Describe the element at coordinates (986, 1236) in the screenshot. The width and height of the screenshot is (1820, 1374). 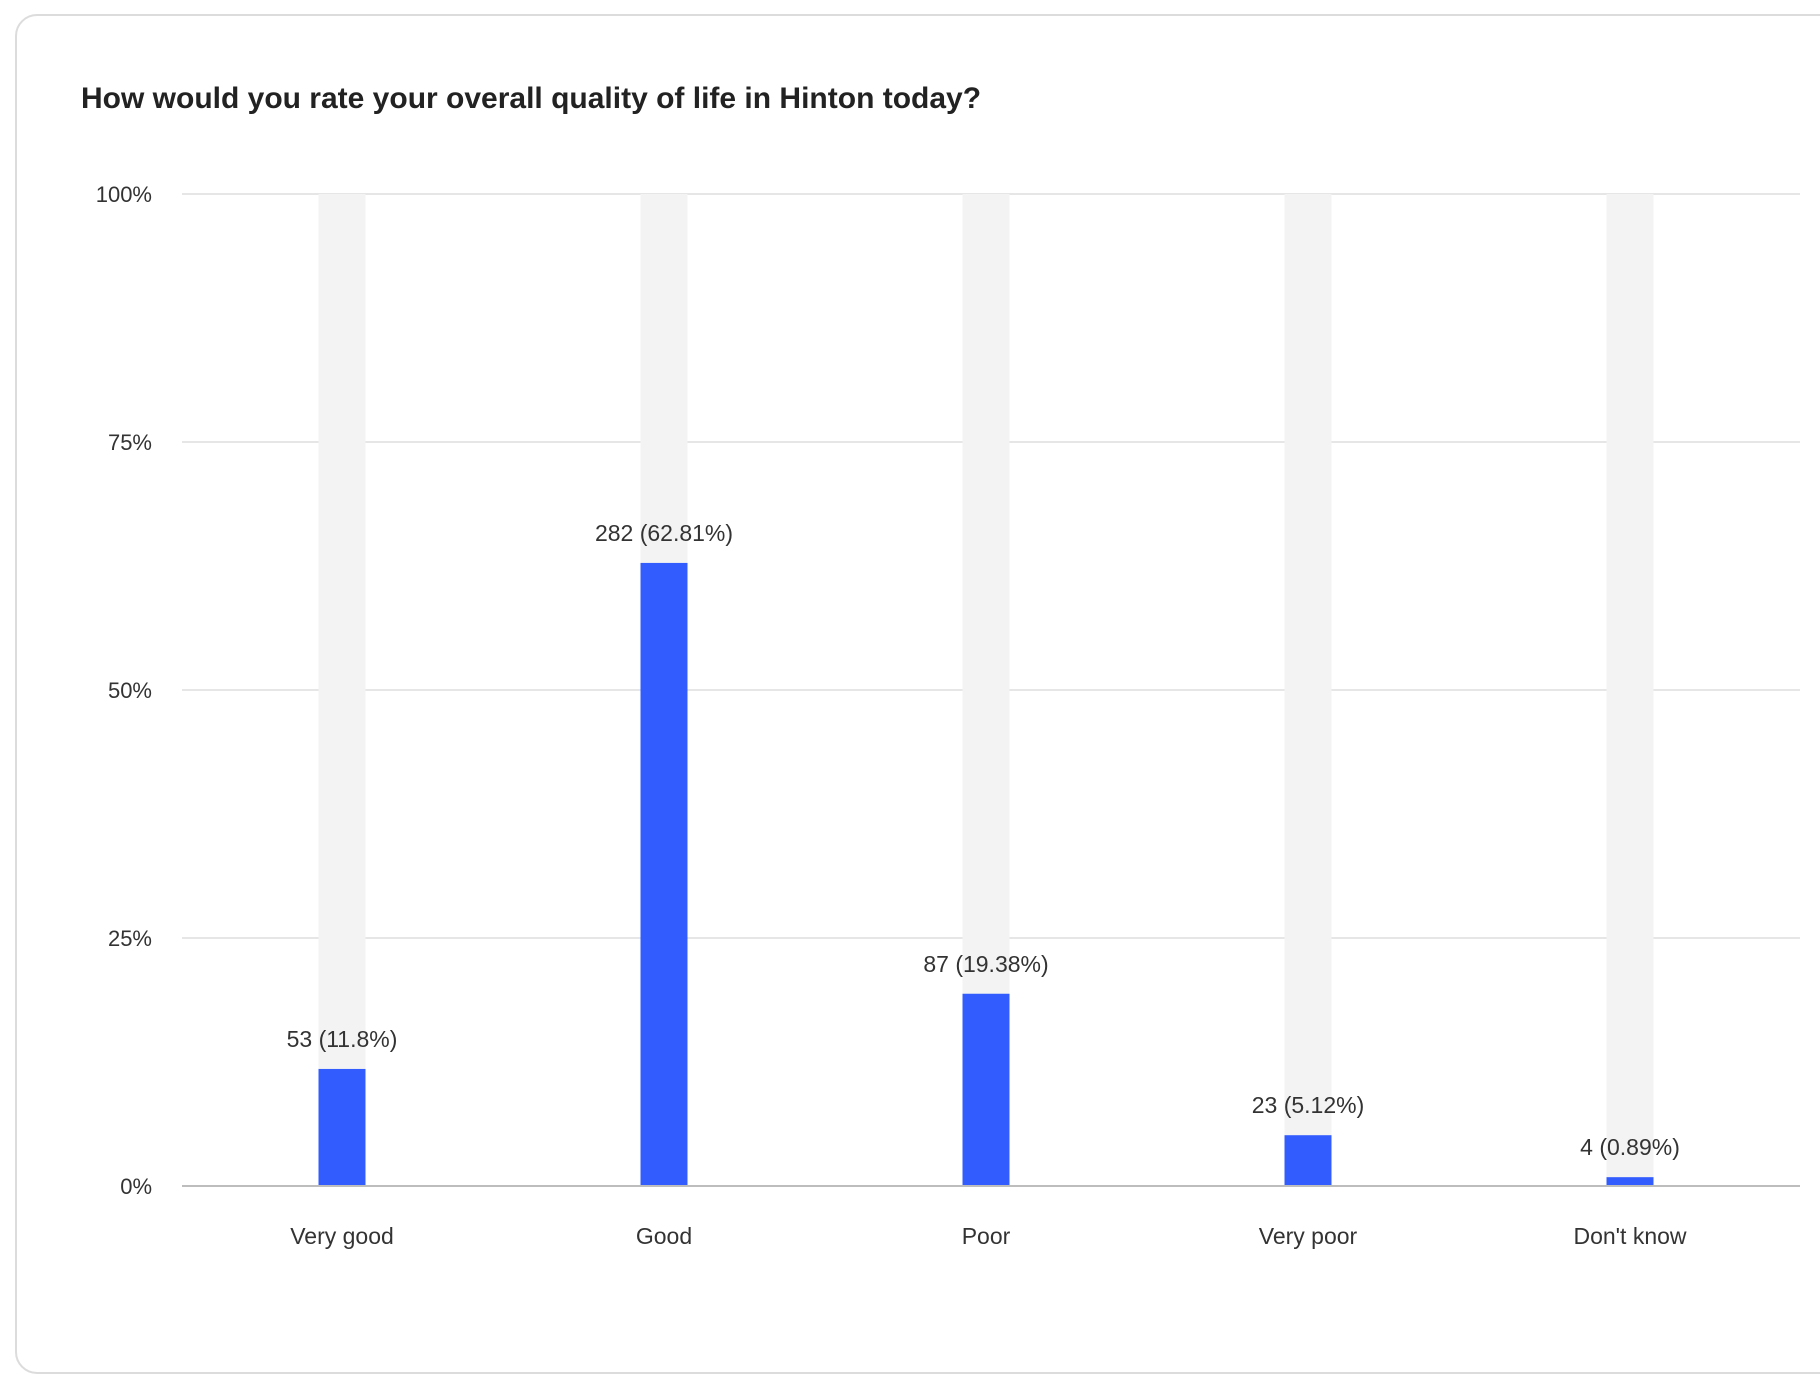
I see `x-tick-label: Poor` at that location.